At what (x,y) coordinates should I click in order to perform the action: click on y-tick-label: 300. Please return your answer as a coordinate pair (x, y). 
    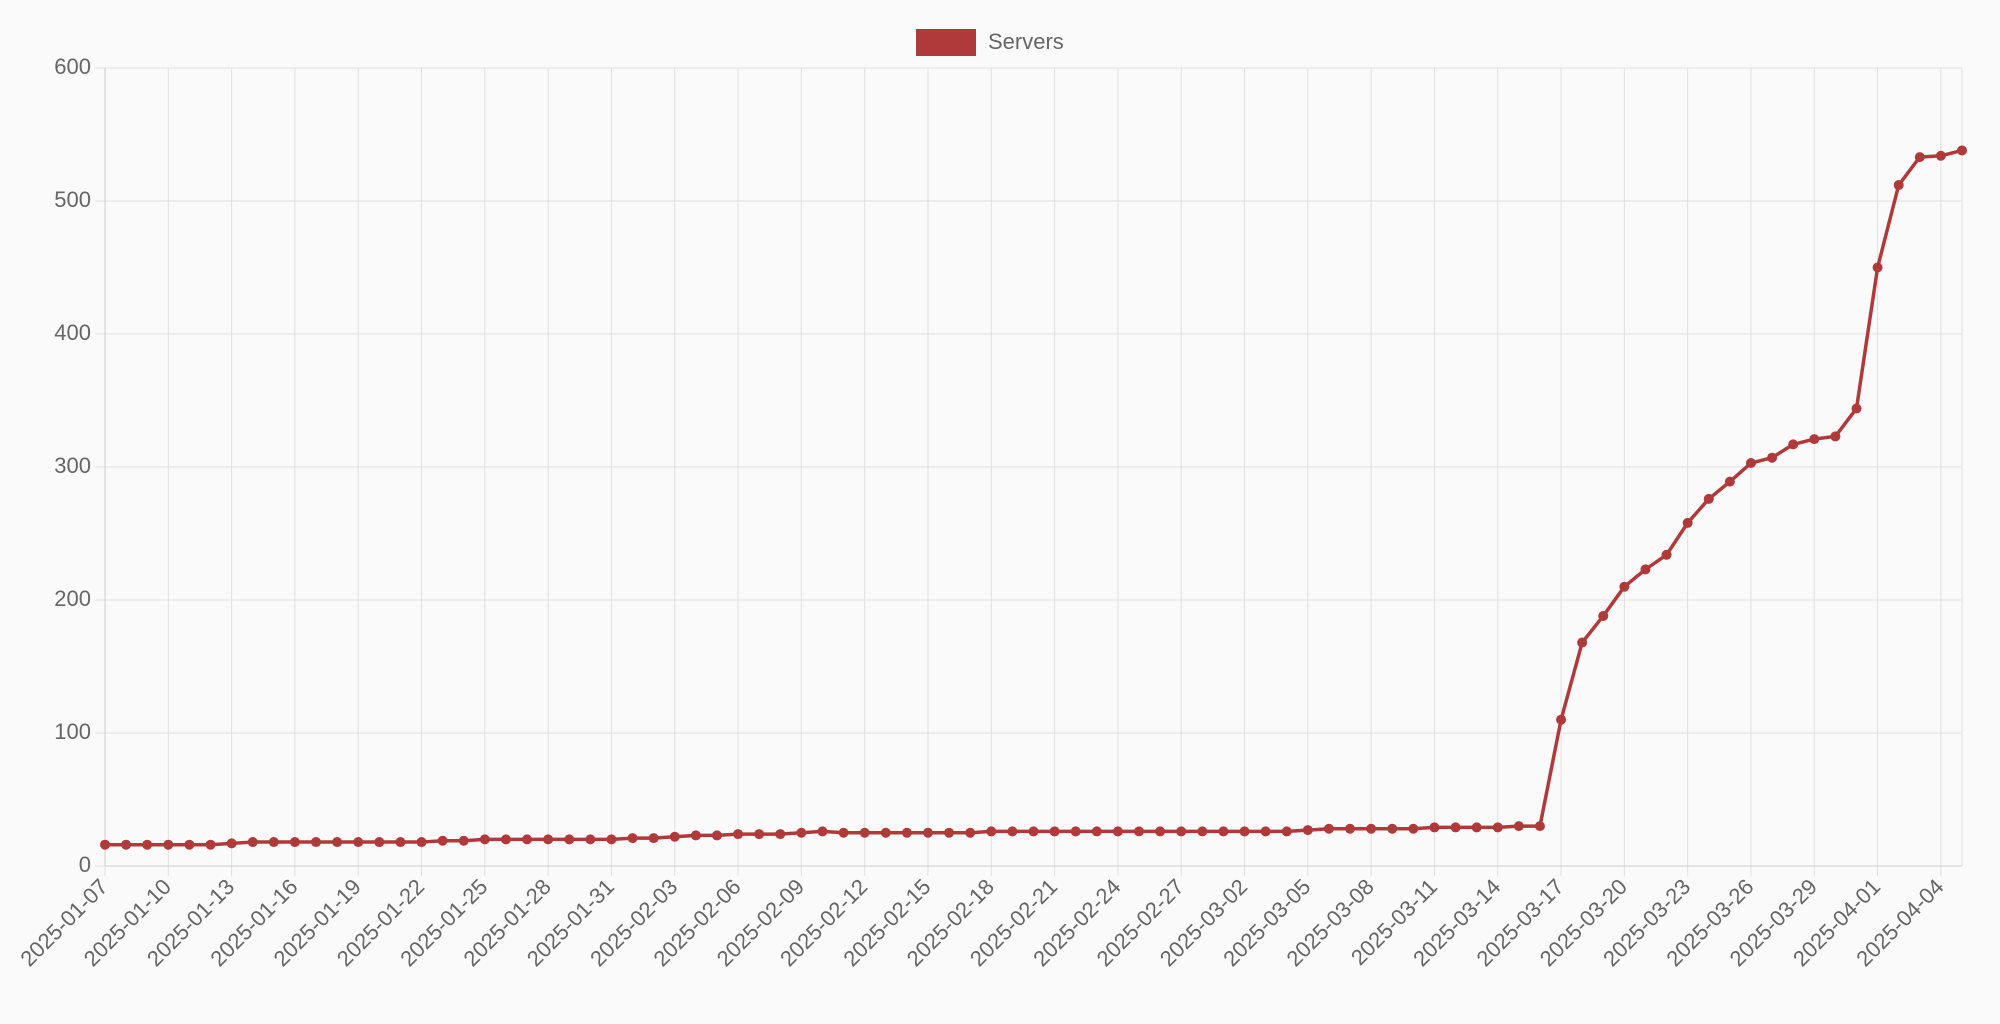
    Looking at the image, I should click on (72, 465).